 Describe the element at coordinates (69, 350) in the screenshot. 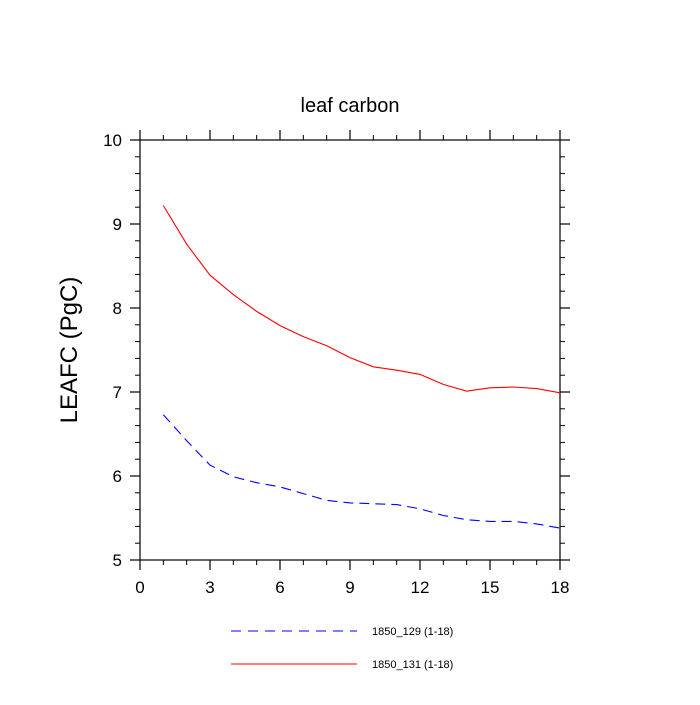

I see `y-axis-label: LEAFC (PgC)` at that location.